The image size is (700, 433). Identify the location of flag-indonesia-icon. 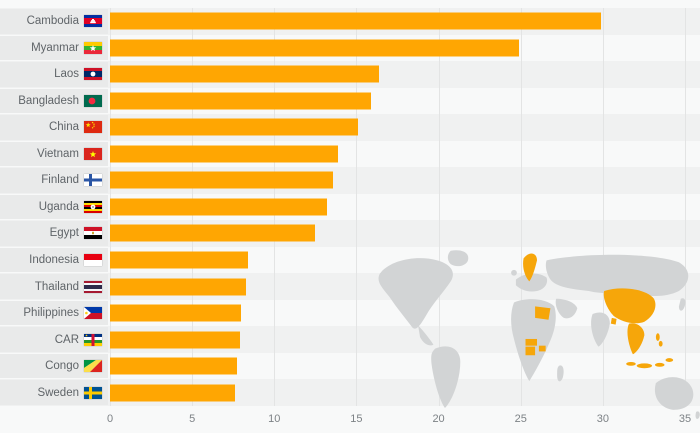
(93, 260).